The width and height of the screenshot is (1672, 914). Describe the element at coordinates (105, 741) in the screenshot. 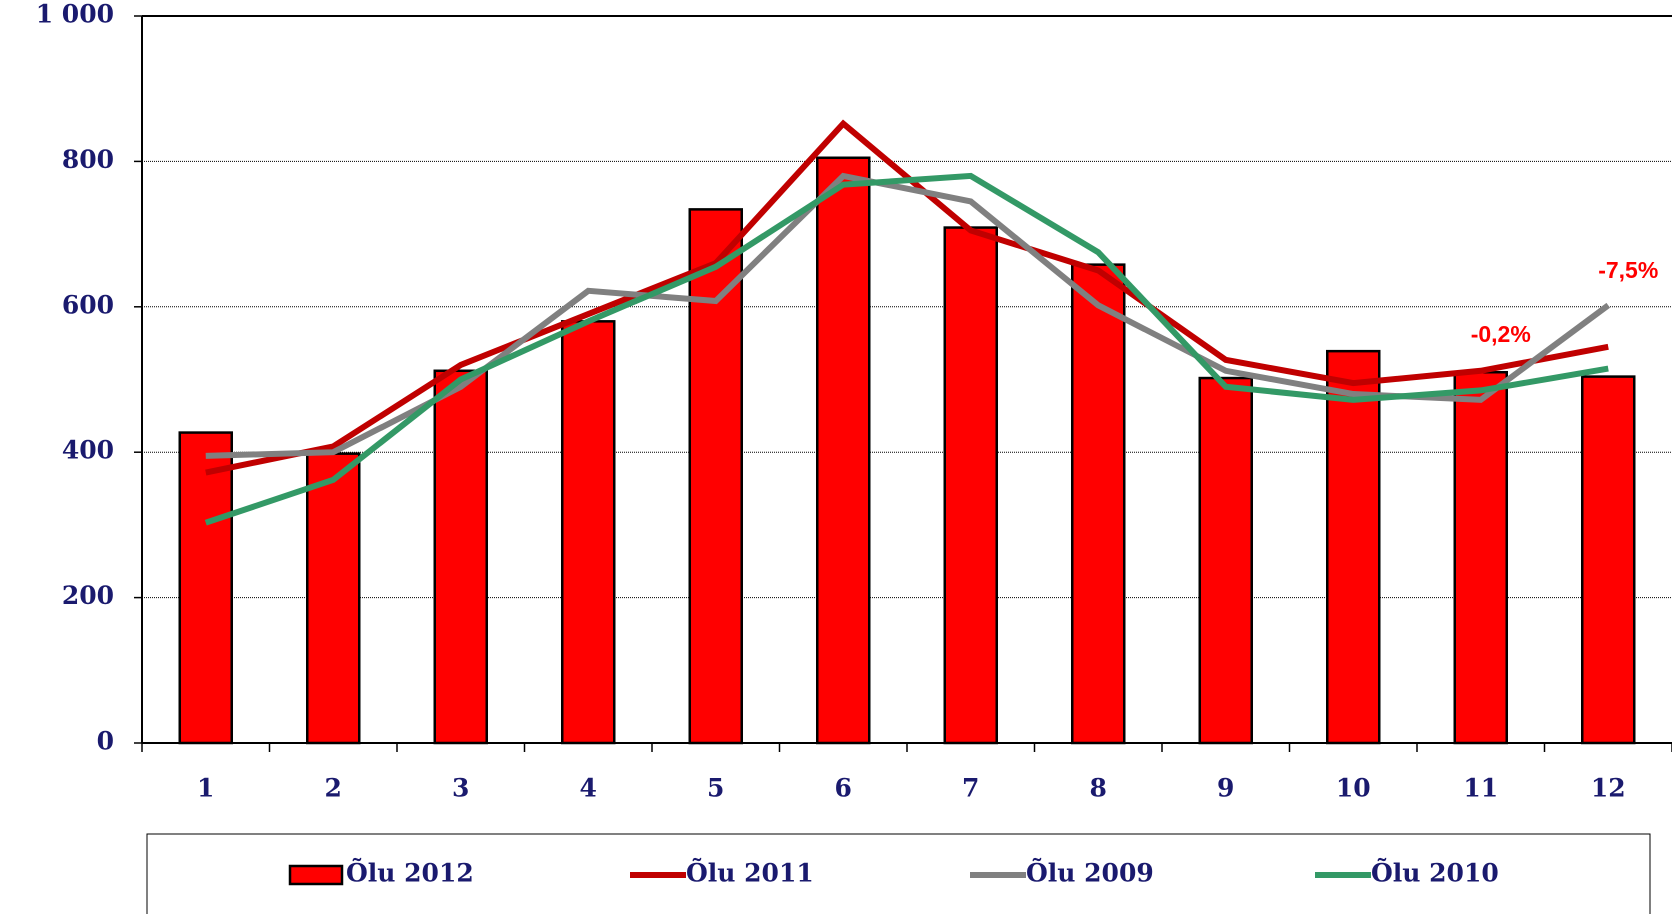

I see `y-tick-label: 0` at that location.